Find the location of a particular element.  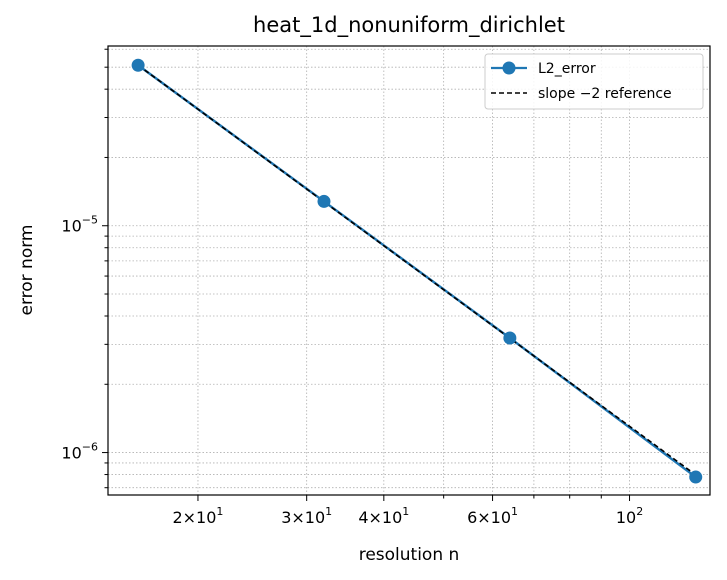

x-tick-label: 3×101 is located at coordinates (306, 516).